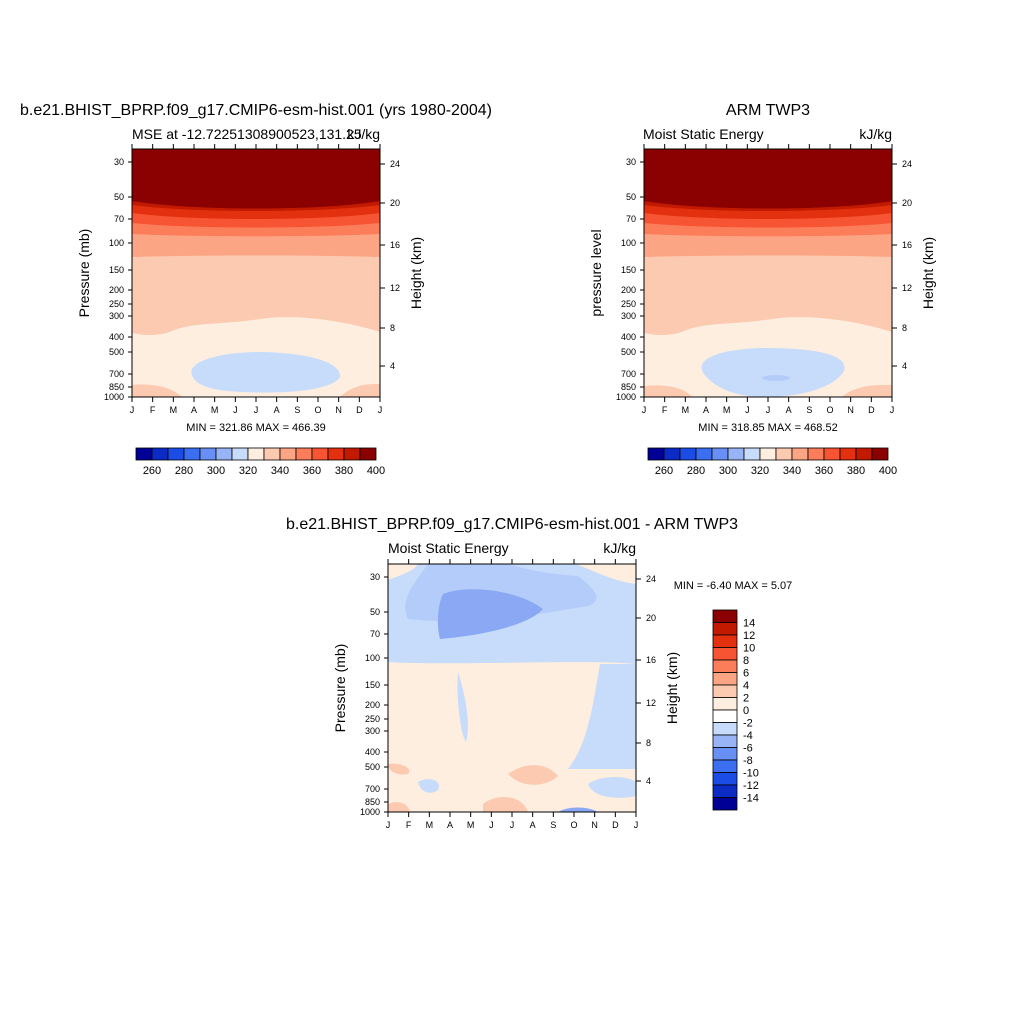  What do you see at coordinates (116, 243) in the screenshot?
I see `y-tick-label: 100` at bounding box center [116, 243].